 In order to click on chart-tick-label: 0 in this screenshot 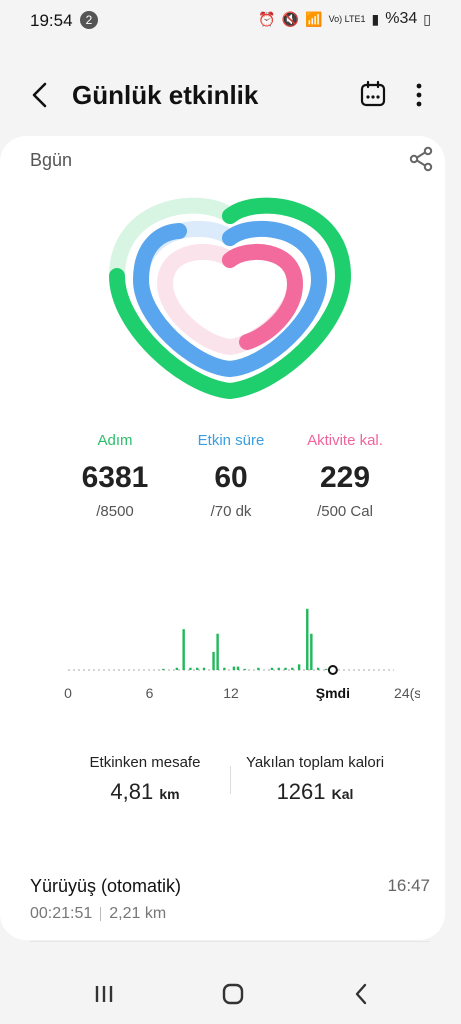, I will do `click(68, 693)`.